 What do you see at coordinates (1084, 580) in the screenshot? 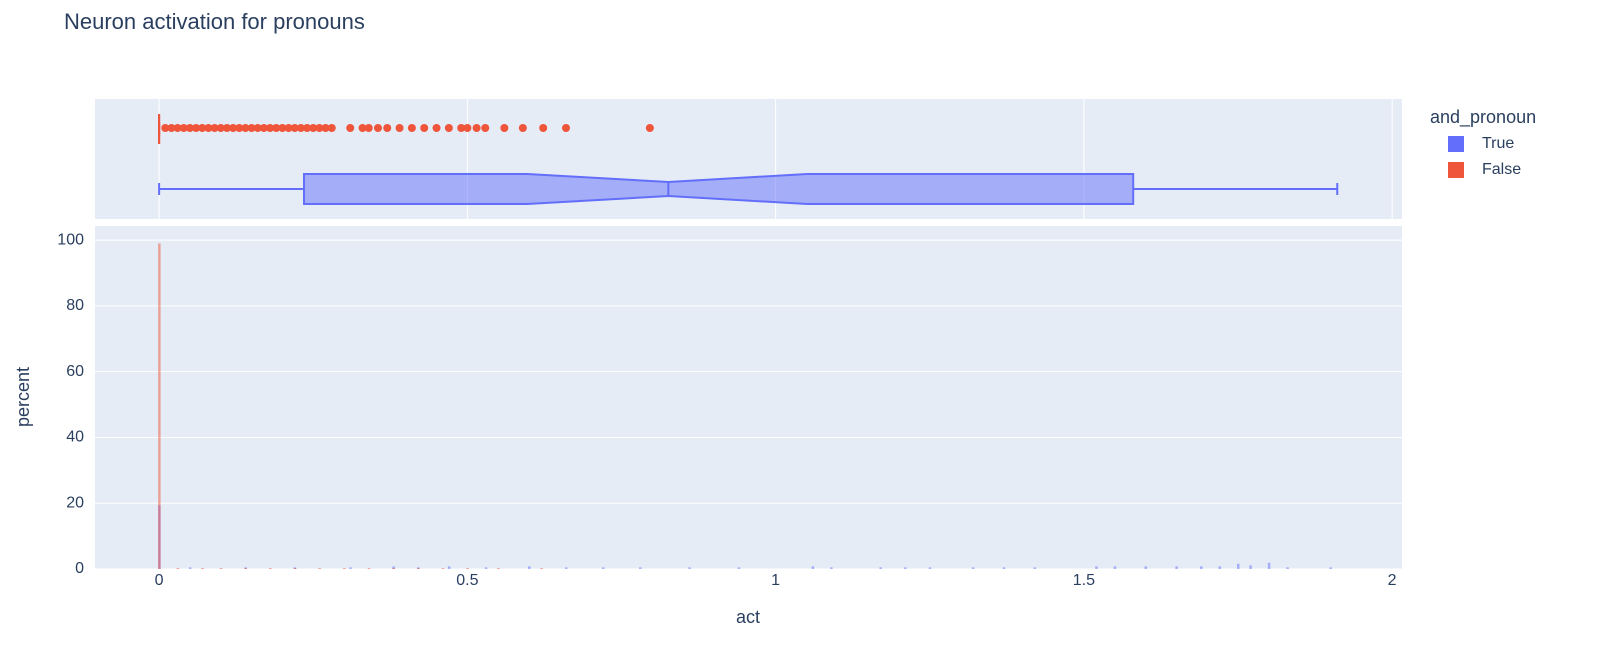
I see `x-tick-label: 1.5` at bounding box center [1084, 580].